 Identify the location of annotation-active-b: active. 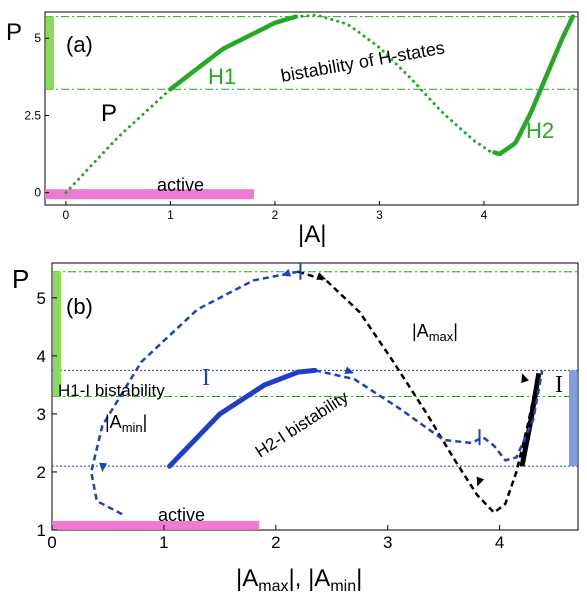
(181, 515).